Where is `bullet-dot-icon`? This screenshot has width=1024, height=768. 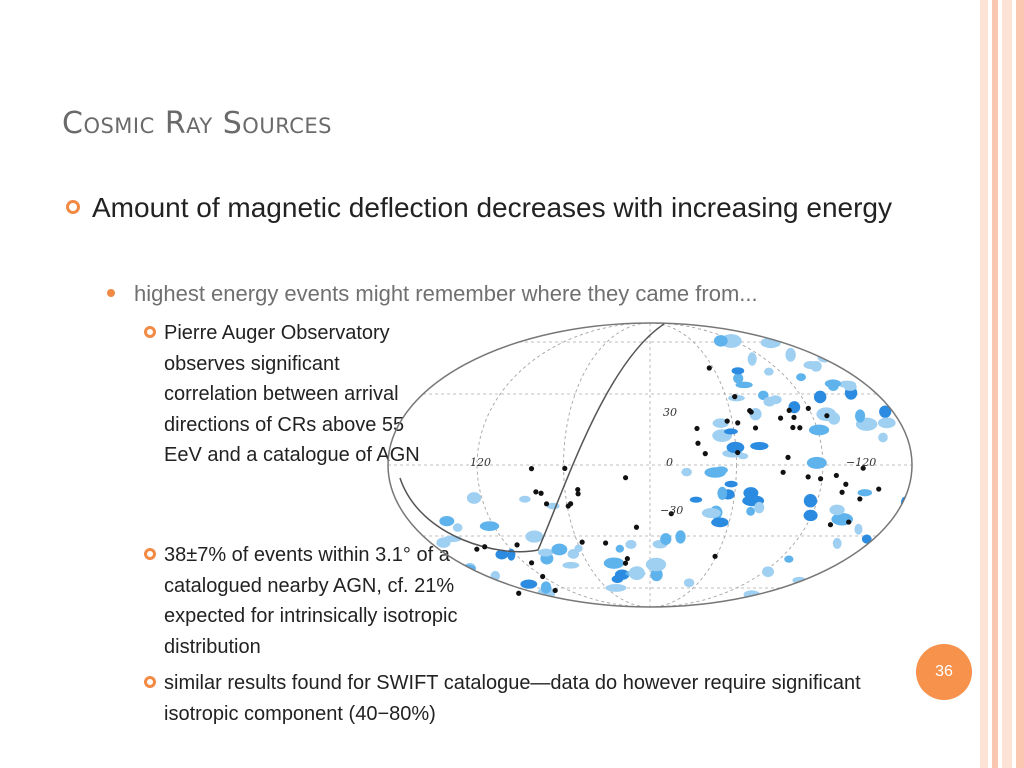 bullet-dot-icon is located at coordinates (111, 293).